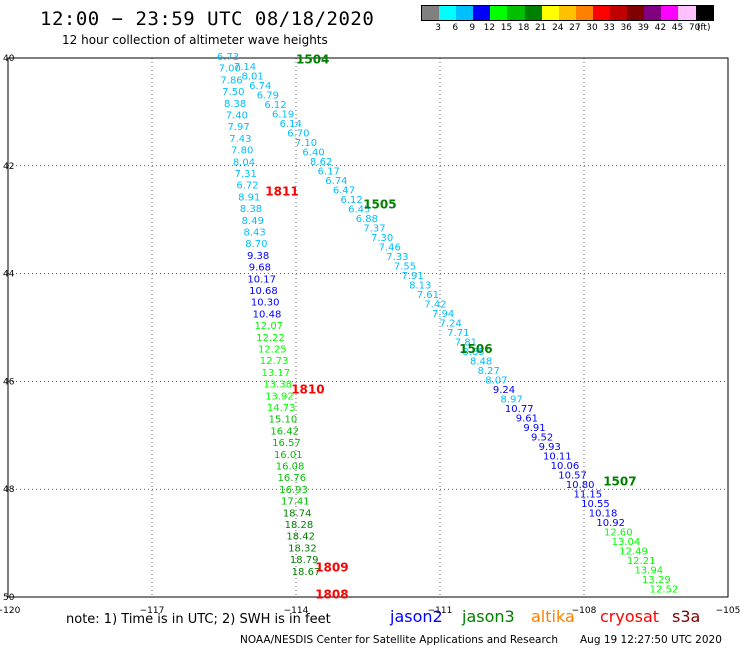 The width and height of the screenshot is (740, 650). Describe the element at coordinates (265, 303) in the screenshot. I see `swh-value: 10.30` at that location.